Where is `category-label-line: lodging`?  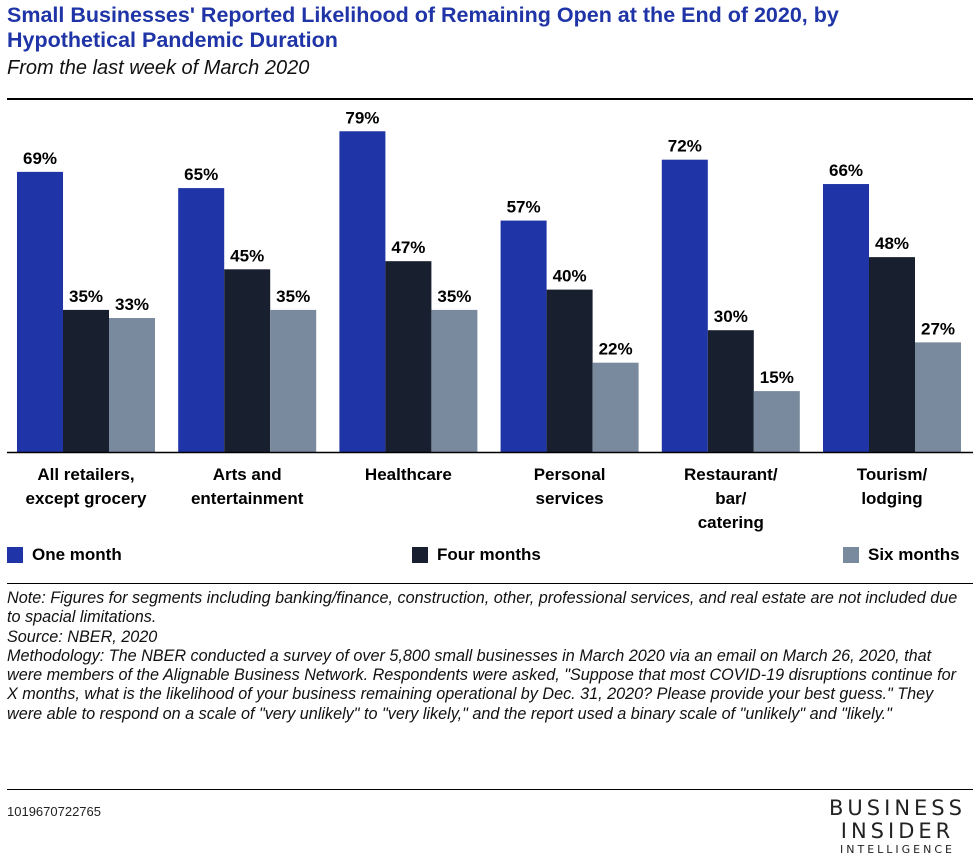
category-label-line: lodging is located at coordinates (892, 498).